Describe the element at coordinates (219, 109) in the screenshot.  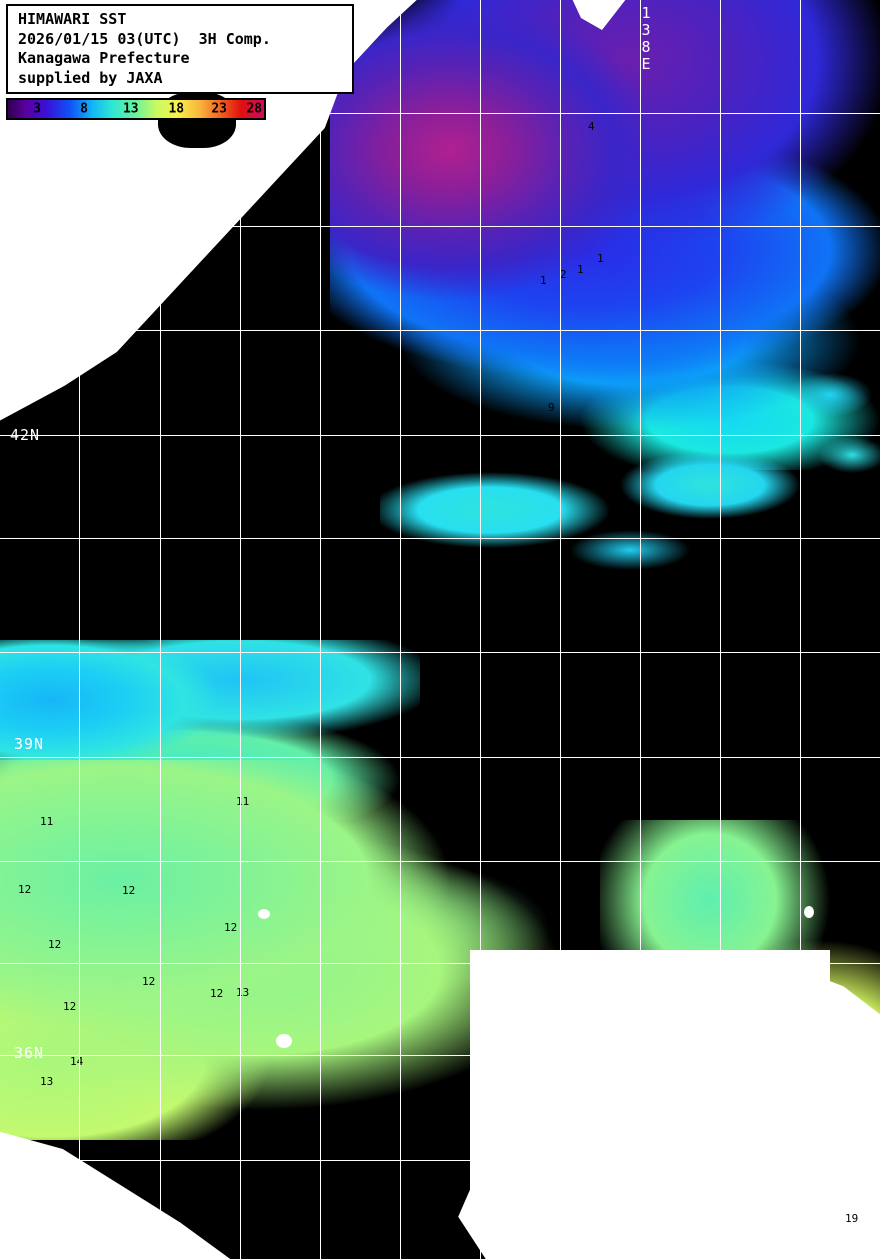
I see `colorbar-tick-label: 23` at that location.